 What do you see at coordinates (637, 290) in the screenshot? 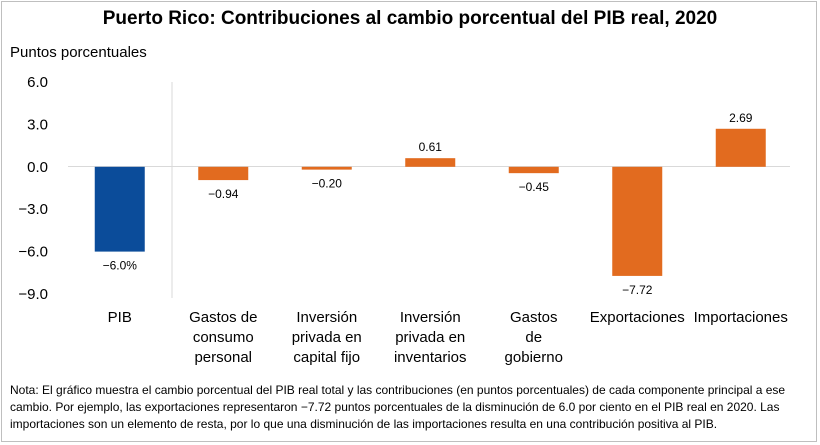
I see `data-label: −7.72` at bounding box center [637, 290].